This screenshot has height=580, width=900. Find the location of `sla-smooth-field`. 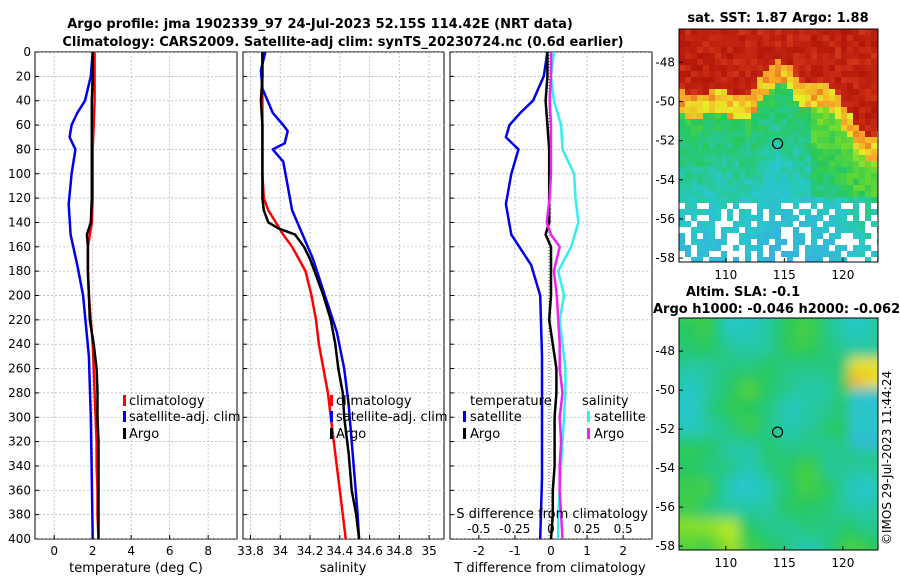

sla-smooth-field is located at coordinates (784, 443).